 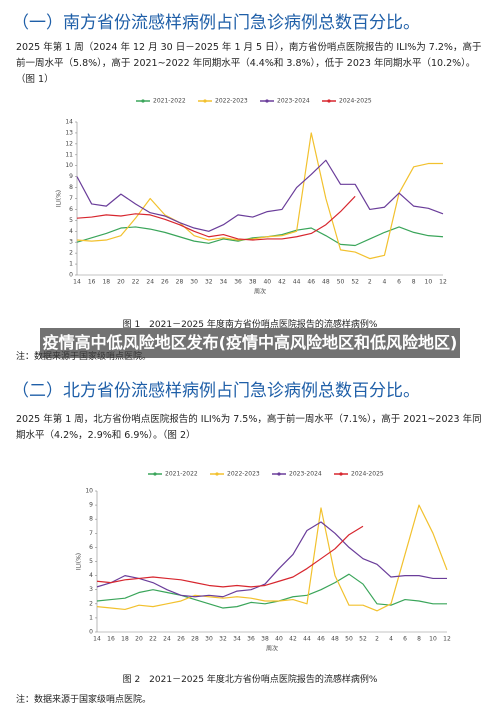 What do you see at coordinates (250, 680) in the screenshot?
I see `caption: 图 2 2021－2025 年度北方省份哨点医院报告的流感样病例%` at bounding box center [250, 680].